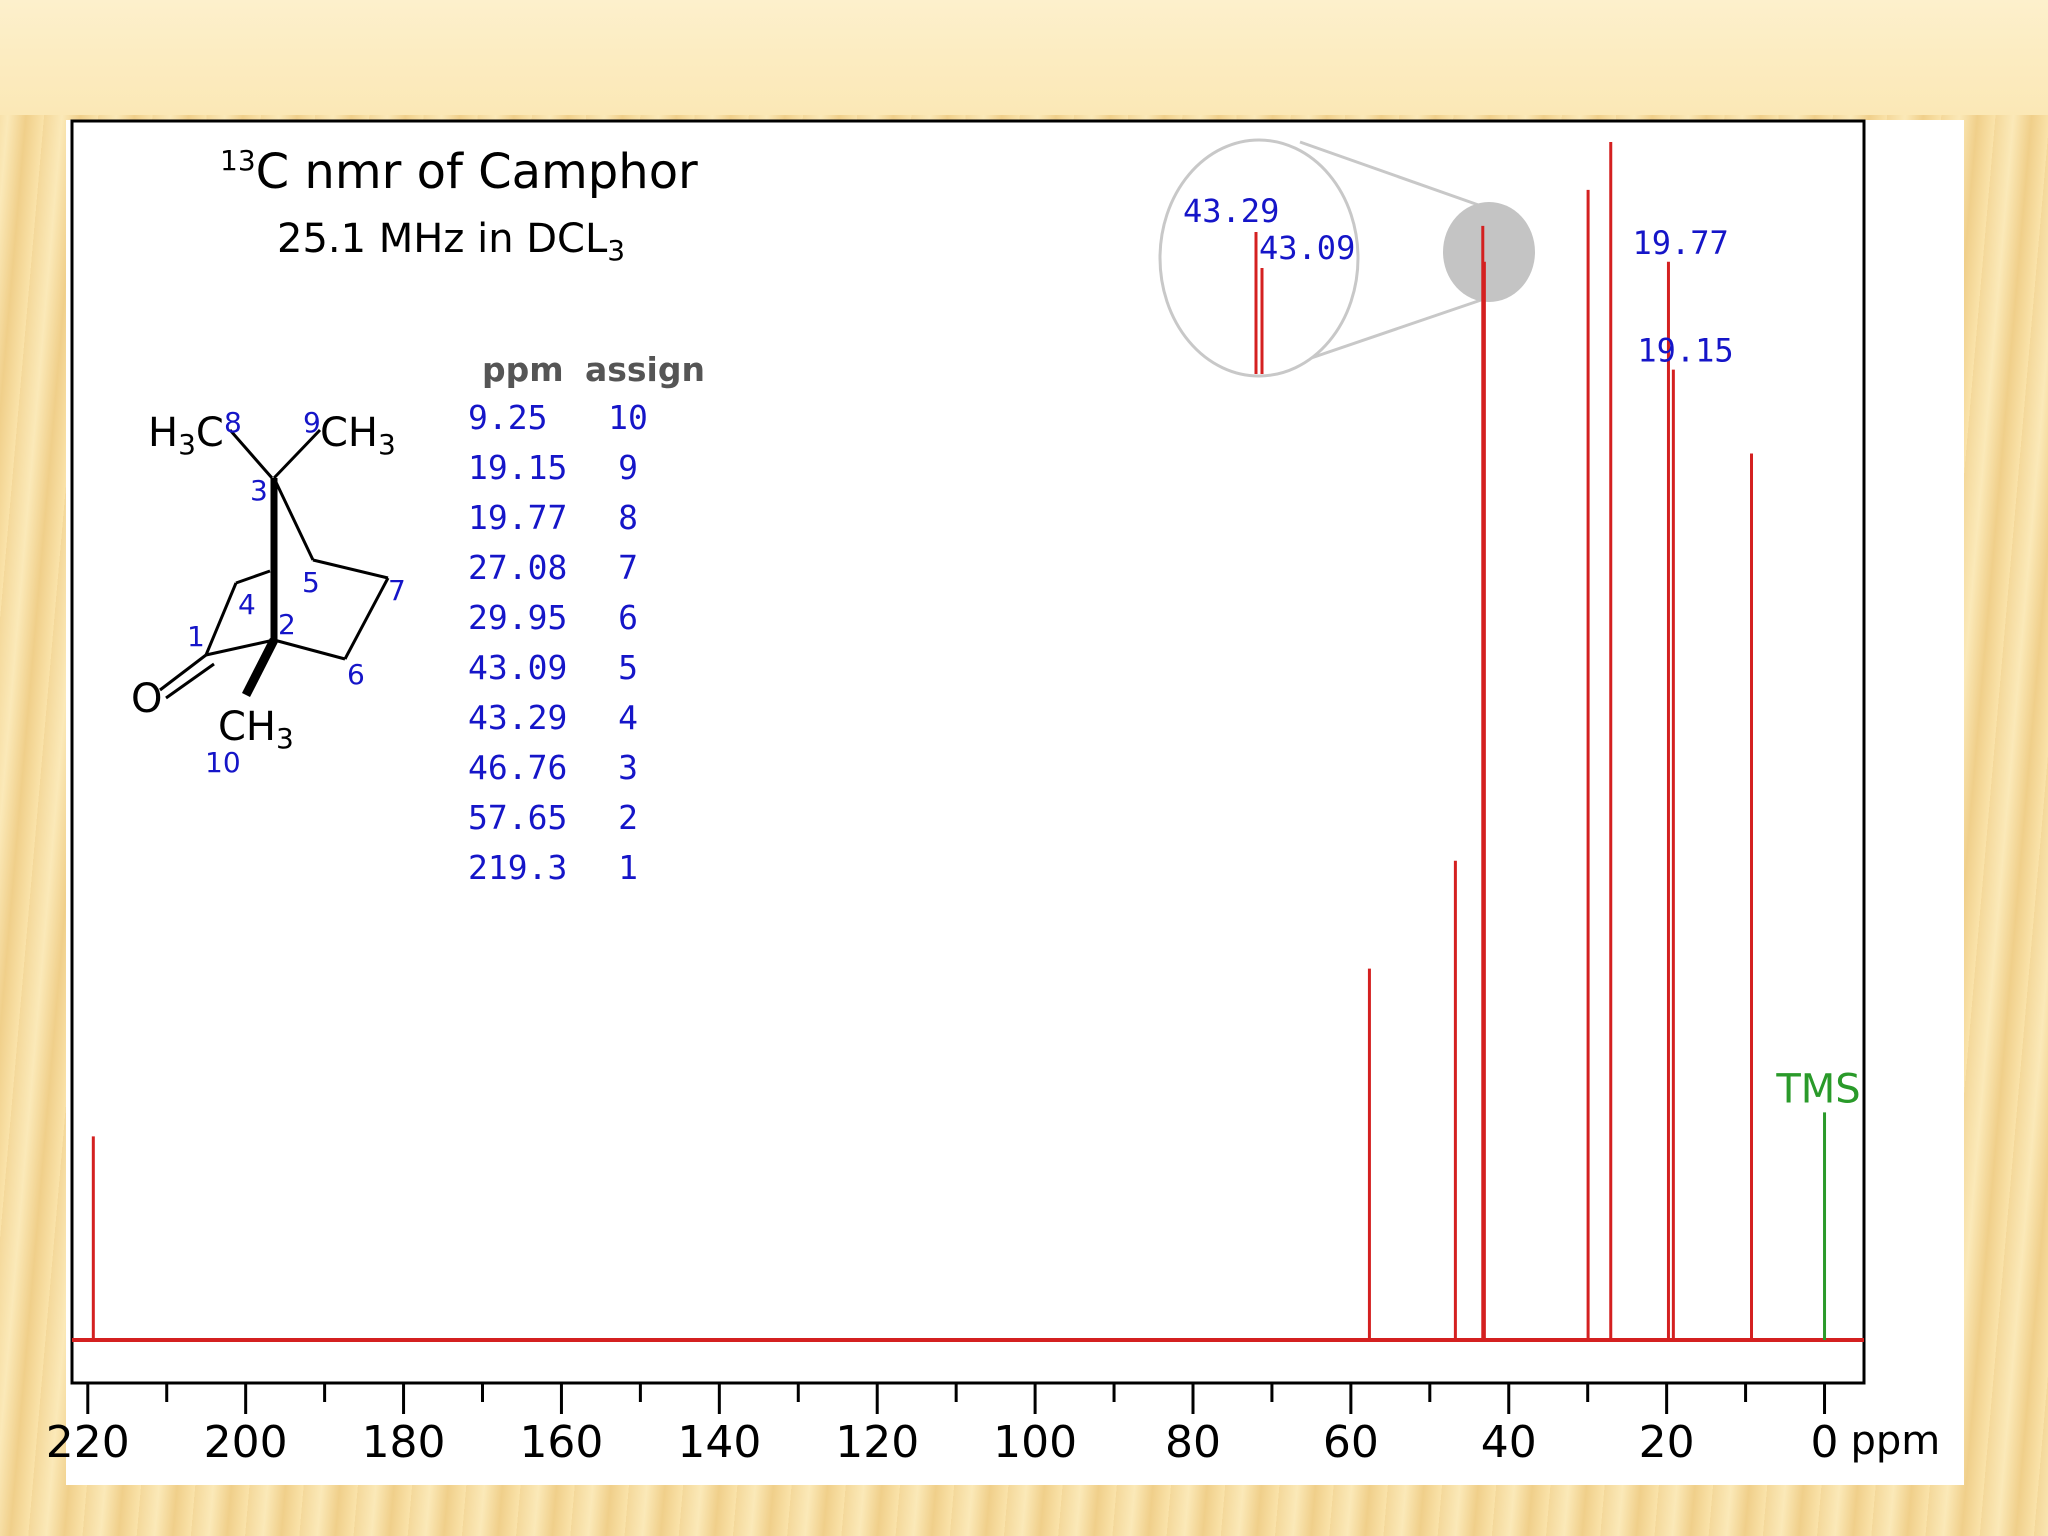 The width and height of the screenshot is (2048, 1536). I want to click on bond-c4, so click(253, 577).